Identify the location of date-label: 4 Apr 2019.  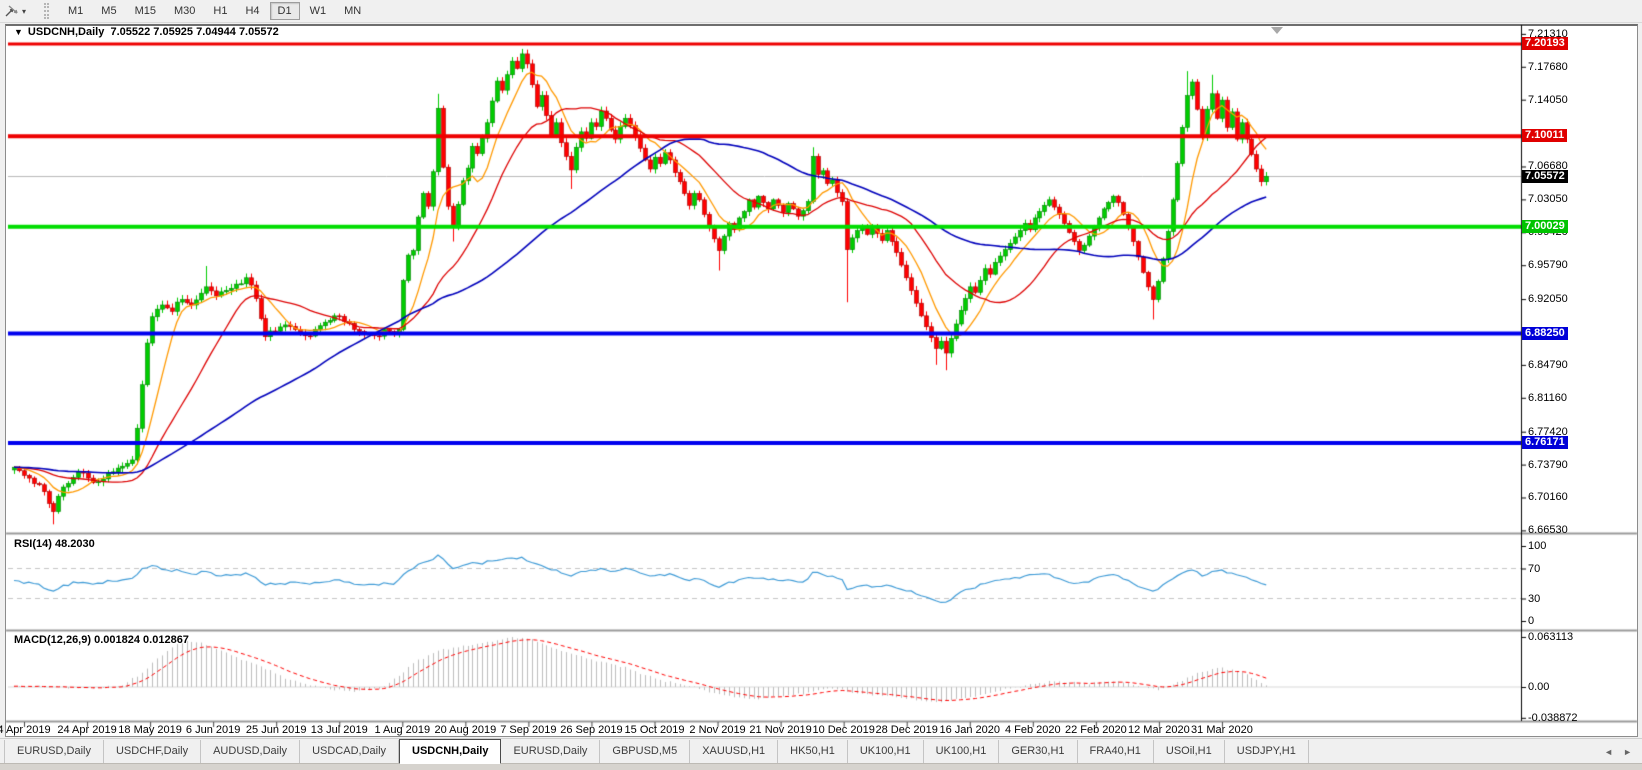
(25, 730).